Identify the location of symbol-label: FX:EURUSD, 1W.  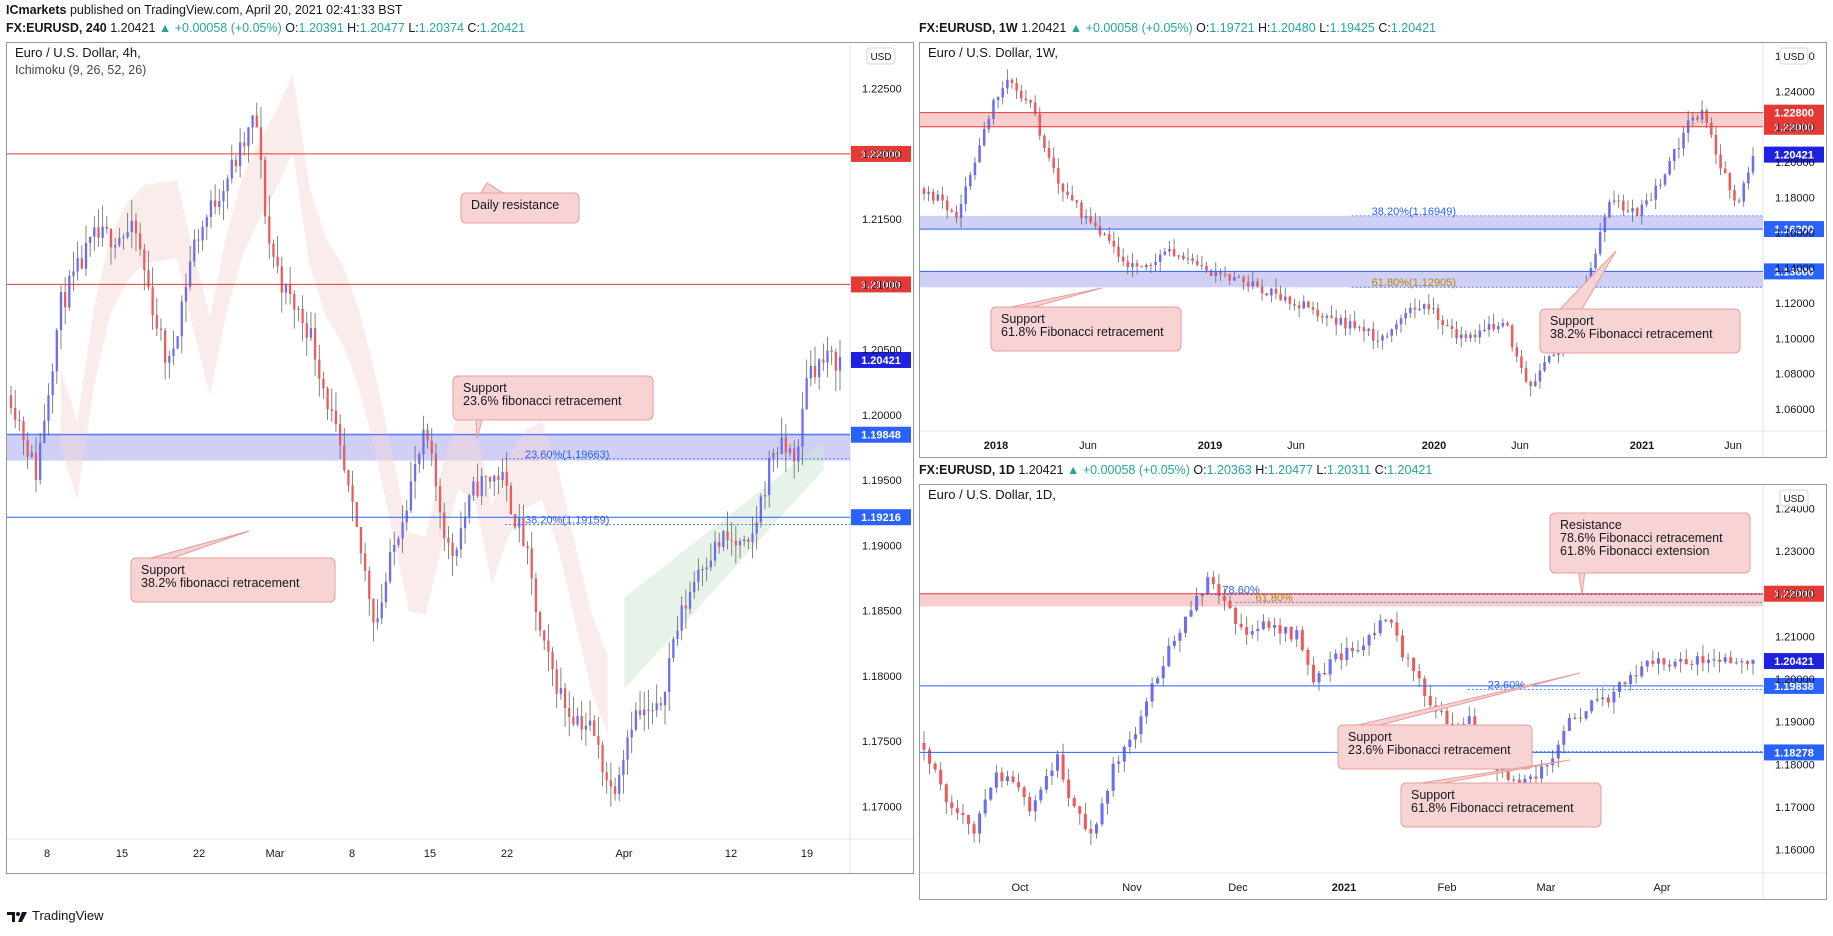
(968, 28).